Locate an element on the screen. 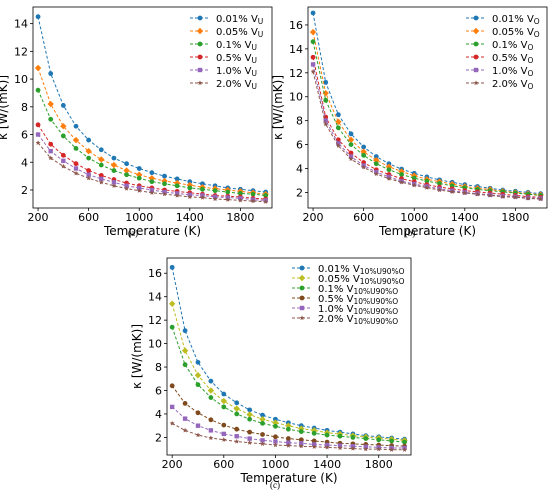 Image resolution: width=550 pixels, height=498 pixels. legend-label: 0.1% VU is located at coordinates (236, 46).